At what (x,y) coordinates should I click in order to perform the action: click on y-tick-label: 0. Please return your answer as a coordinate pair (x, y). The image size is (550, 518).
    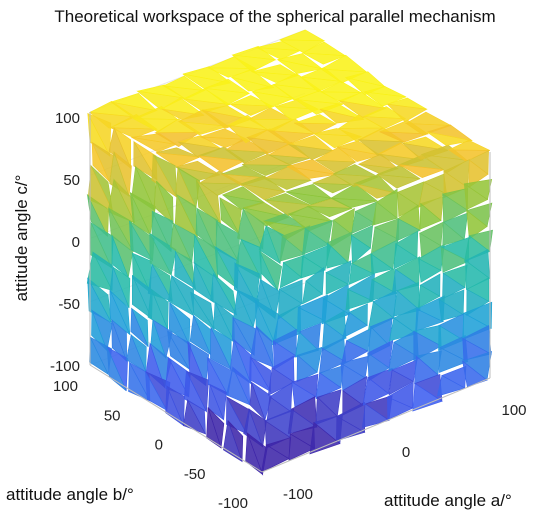
    Looking at the image, I should click on (159, 445).